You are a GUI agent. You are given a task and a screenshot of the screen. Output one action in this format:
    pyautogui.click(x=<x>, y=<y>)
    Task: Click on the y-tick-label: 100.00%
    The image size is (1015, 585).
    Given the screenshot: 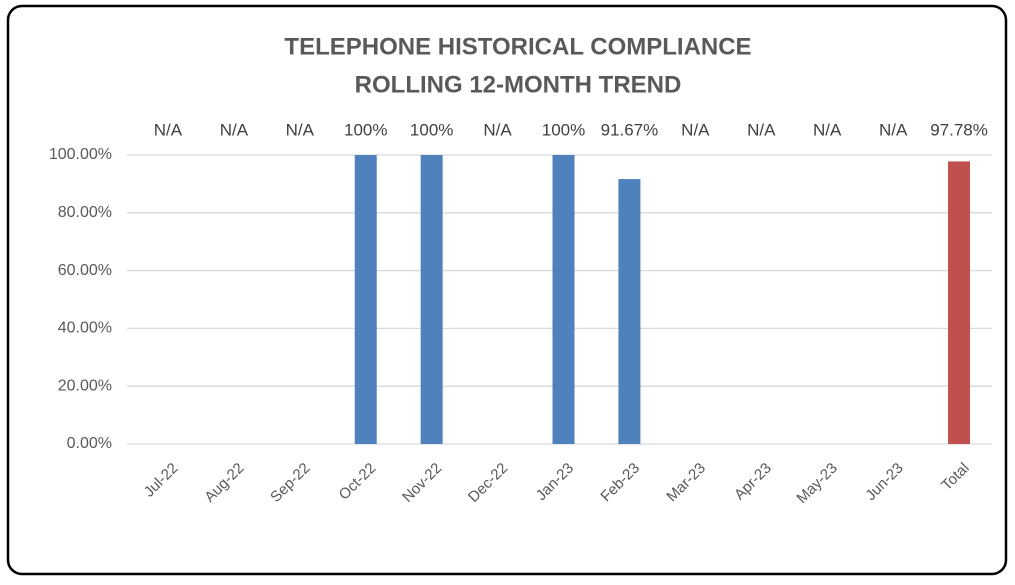 What is the action you would take?
    pyautogui.click(x=80, y=154)
    